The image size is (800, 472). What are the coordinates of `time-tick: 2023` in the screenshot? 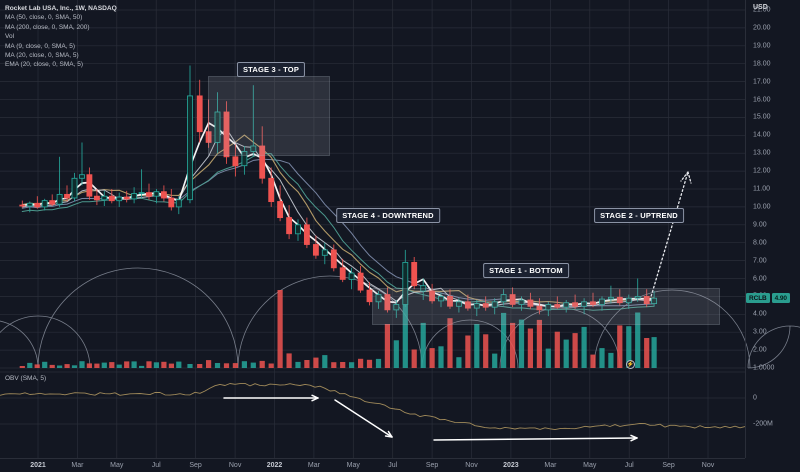 It's located at (511, 465).